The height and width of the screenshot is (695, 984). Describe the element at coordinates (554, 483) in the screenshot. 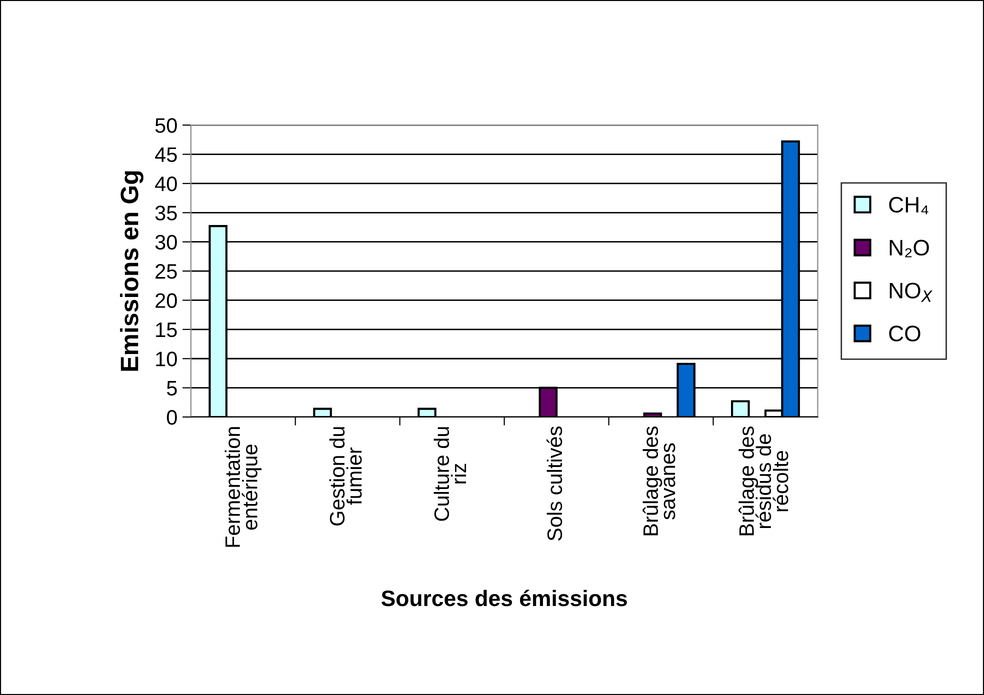

I see `x-tick-label: Sols cultivés` at that location.